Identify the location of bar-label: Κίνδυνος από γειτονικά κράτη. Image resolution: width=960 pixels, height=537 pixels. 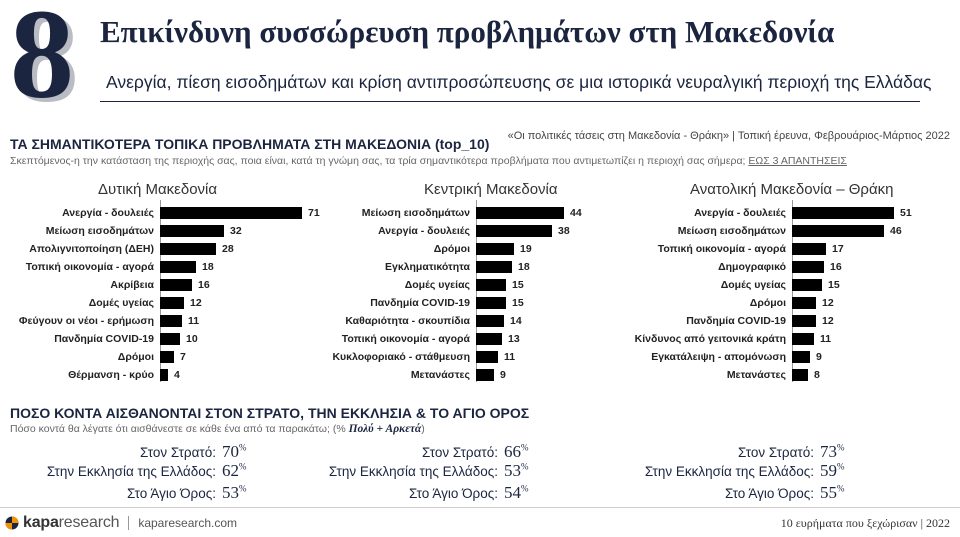
(710, 339).